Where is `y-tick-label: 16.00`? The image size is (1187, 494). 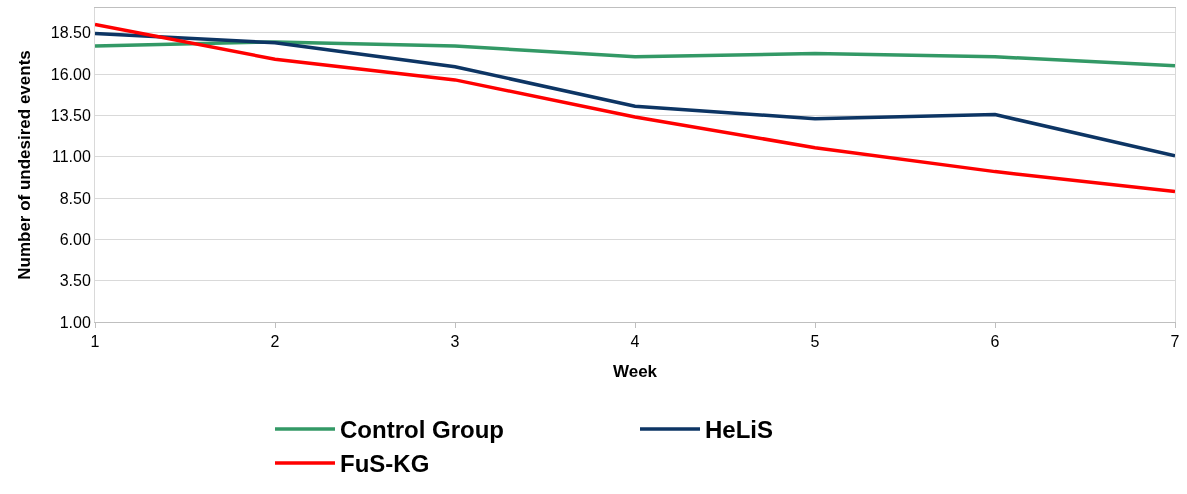
y-tick-label: 16.00 is located at coordinates (70, 74).